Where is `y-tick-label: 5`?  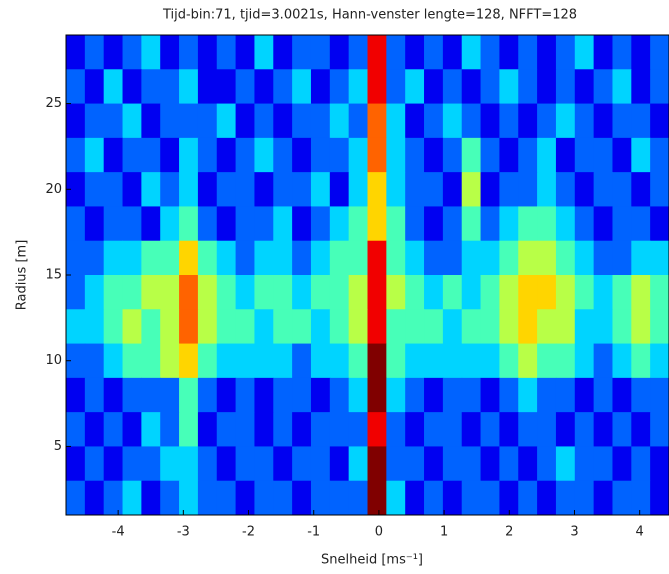 y-tick-label: 5 is located at coordinates (58, 446).